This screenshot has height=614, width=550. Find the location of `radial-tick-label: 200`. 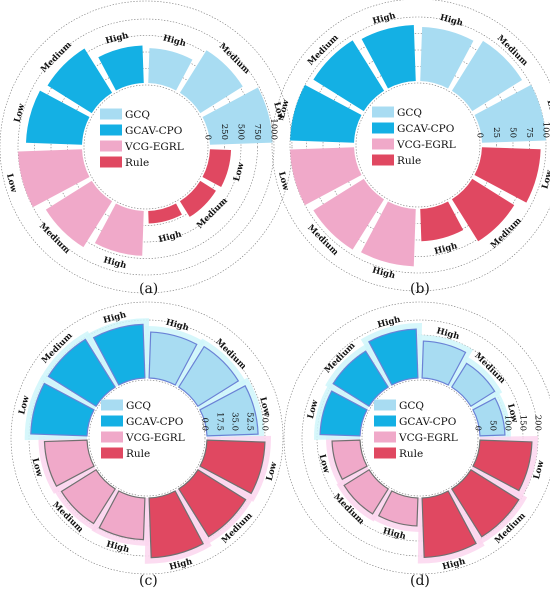

radial-tick-label: 200 is located at coordinates (538, 423).